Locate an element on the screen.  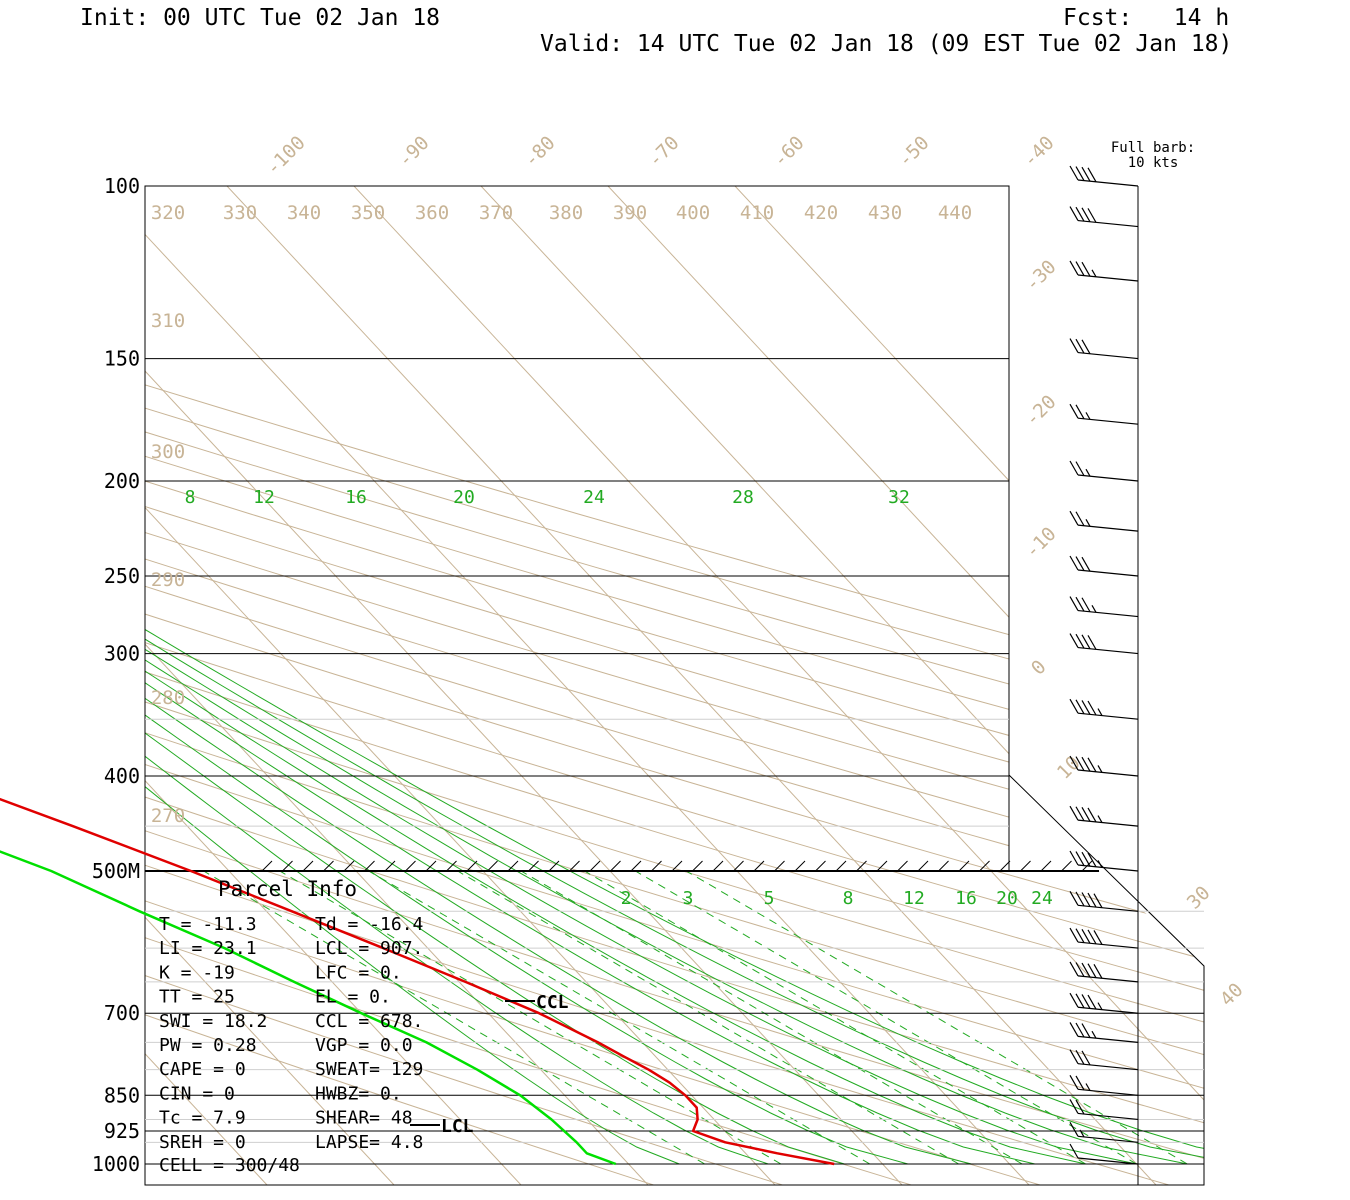
mixing-ratio-label: 20 is located at coordinates (1007, 898).